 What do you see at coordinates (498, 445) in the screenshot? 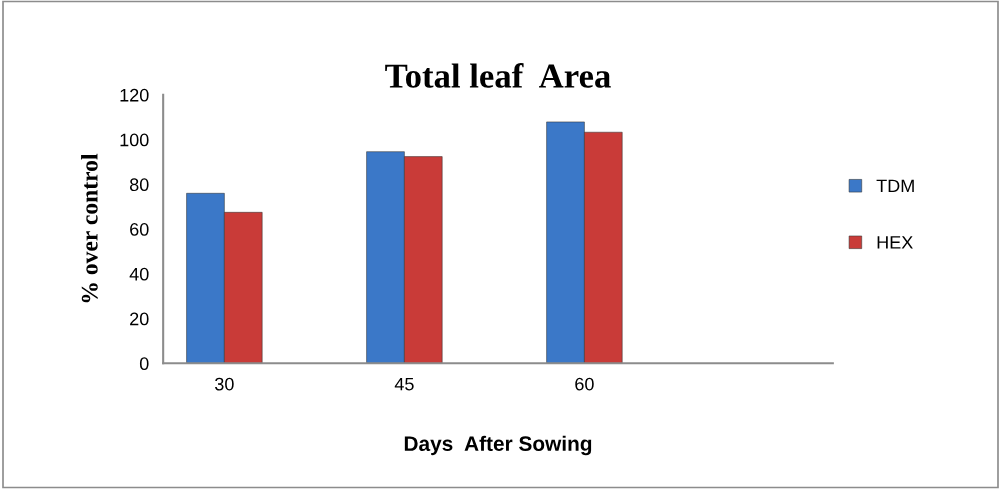
I see `x-axis-title: Days After Sowing` at bounding box center [498, 445].